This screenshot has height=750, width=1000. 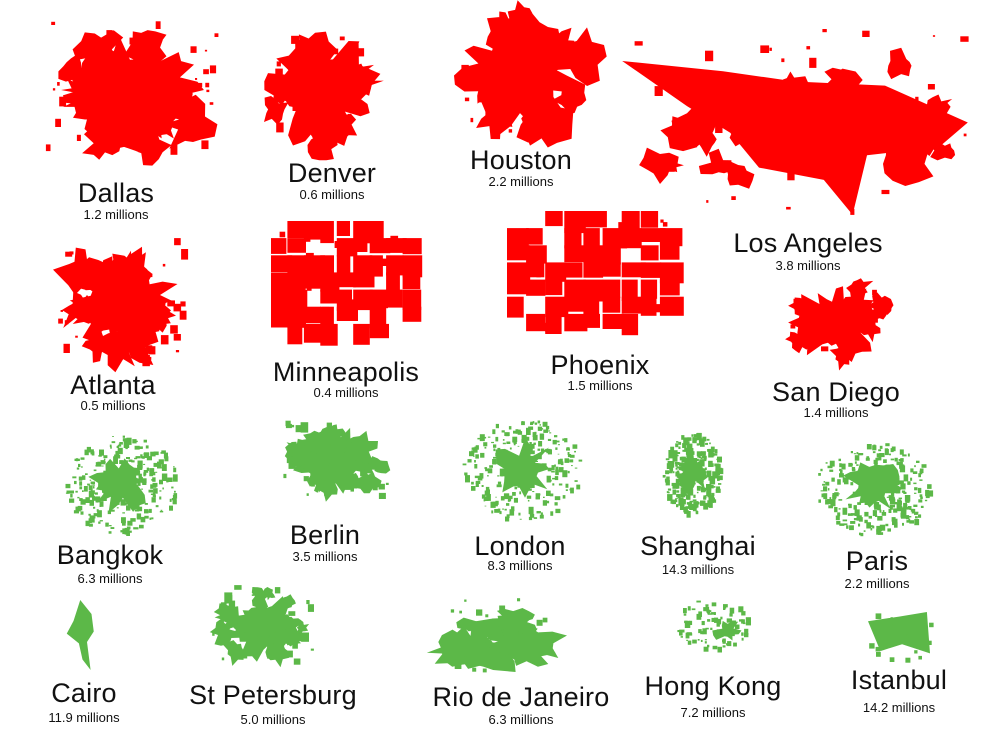 I want to click on city-population-st-petersburg: 5.0 millions, so click(x=273, y=719).